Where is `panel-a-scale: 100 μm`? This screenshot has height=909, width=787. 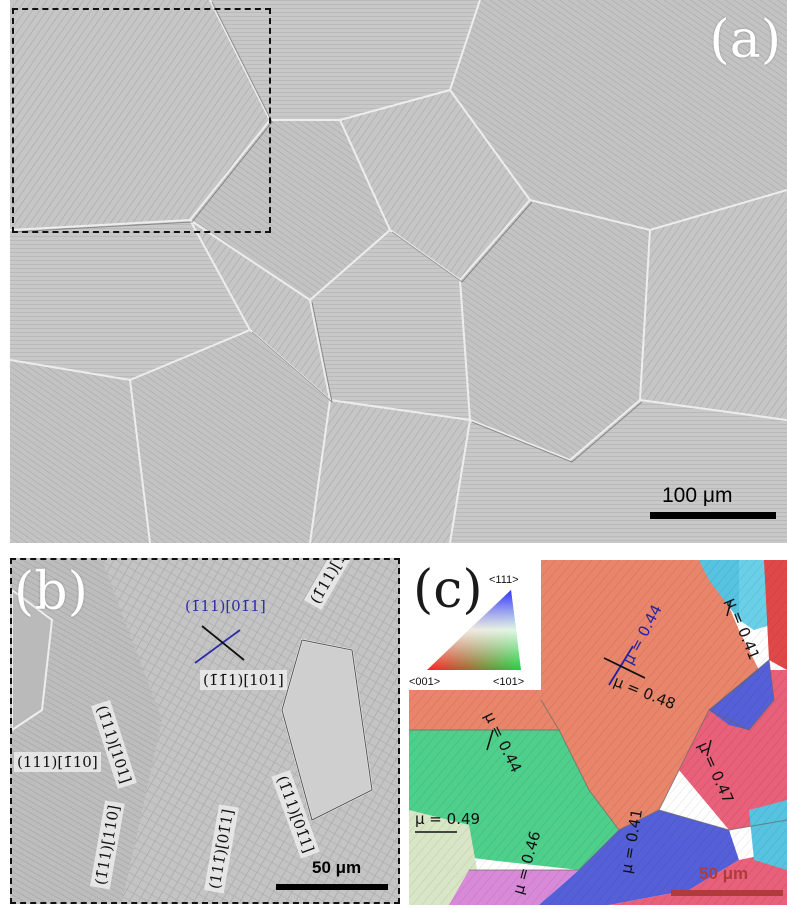 panel-a-scale: 100 μm is located at coordinates (714, 504).